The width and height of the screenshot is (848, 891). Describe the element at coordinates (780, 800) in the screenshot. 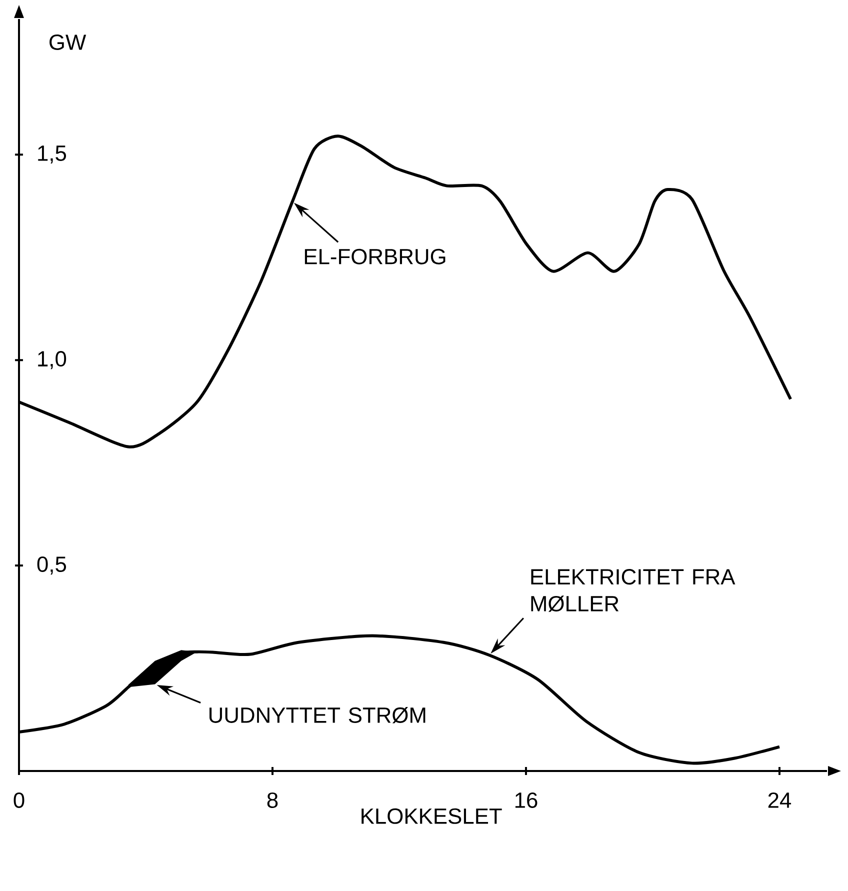

I see `x-tick-label: 24` at that location.